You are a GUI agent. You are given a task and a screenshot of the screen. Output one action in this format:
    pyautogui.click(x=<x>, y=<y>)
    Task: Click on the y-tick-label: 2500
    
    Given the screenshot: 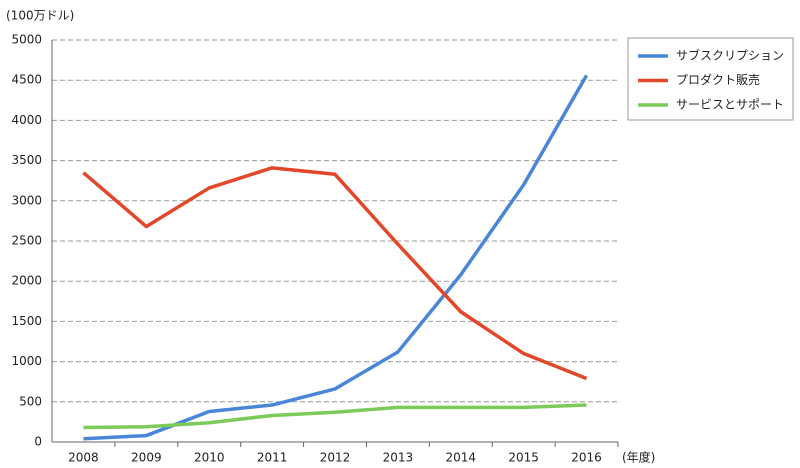 What is the action you would take?
    pyautogui.click(x=26, y=241)
    